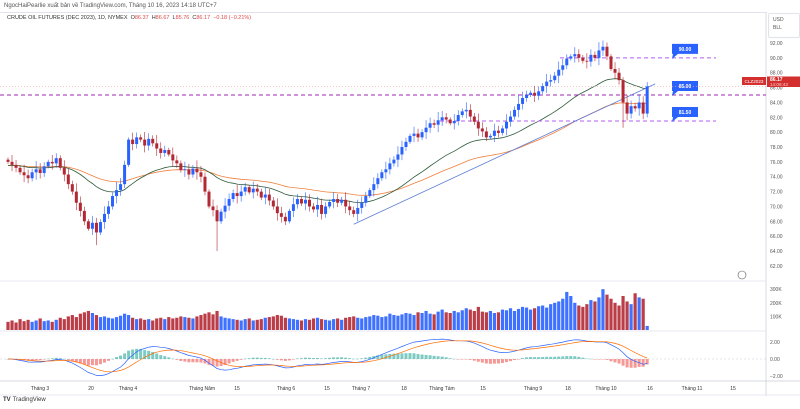 The image size is (800, 409). What do you see at coordinates (504, 154) in the screenshot?
I see `trendline` at bounding box center [504, 154].